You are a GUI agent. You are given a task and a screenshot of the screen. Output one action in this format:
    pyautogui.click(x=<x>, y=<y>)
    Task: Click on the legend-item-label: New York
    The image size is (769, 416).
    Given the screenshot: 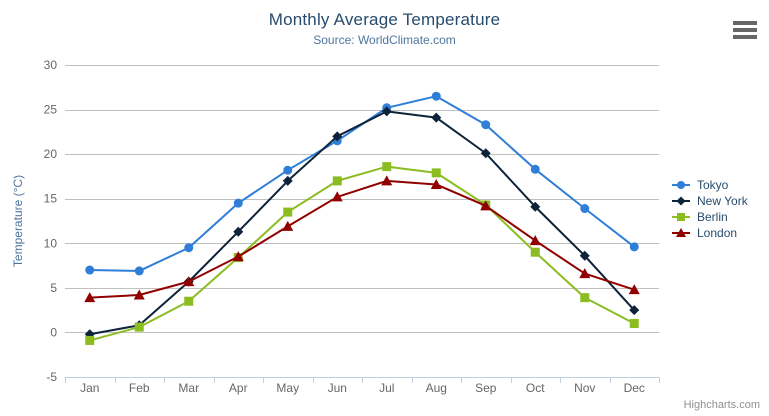 What is the action you would take?
    pyautogui.click(x=722, y=201)
    